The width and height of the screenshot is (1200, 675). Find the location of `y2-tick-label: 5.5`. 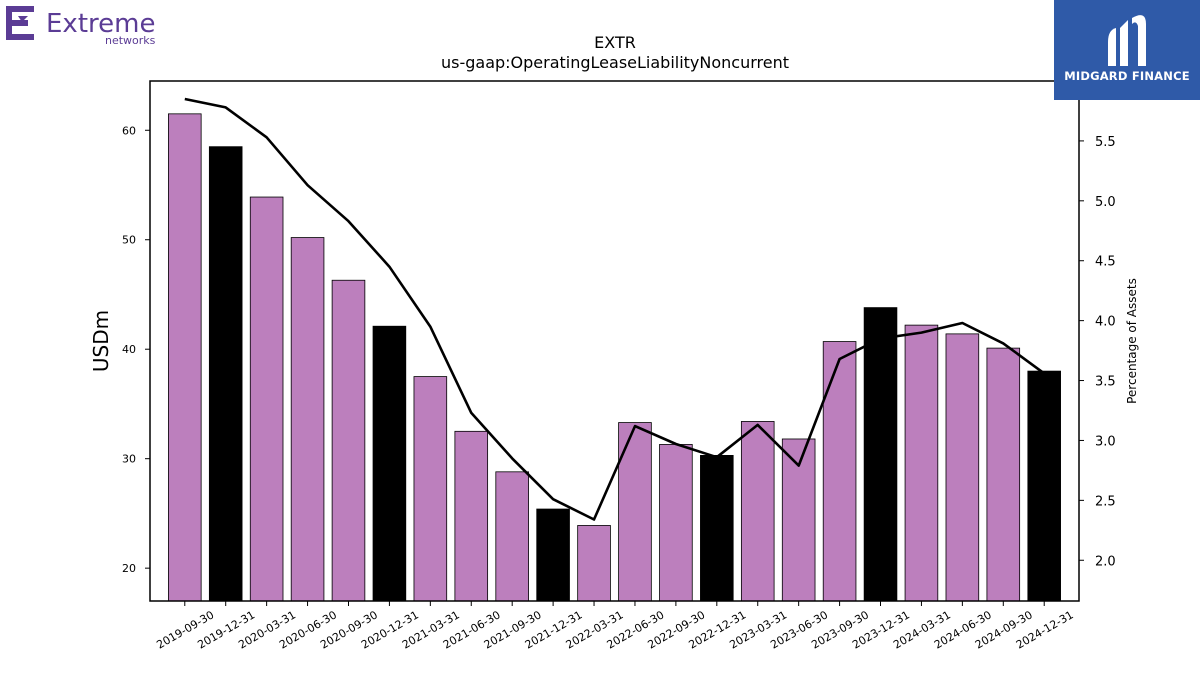

y2-tick-label: 5.5 is located at coordinates (1105, 142).